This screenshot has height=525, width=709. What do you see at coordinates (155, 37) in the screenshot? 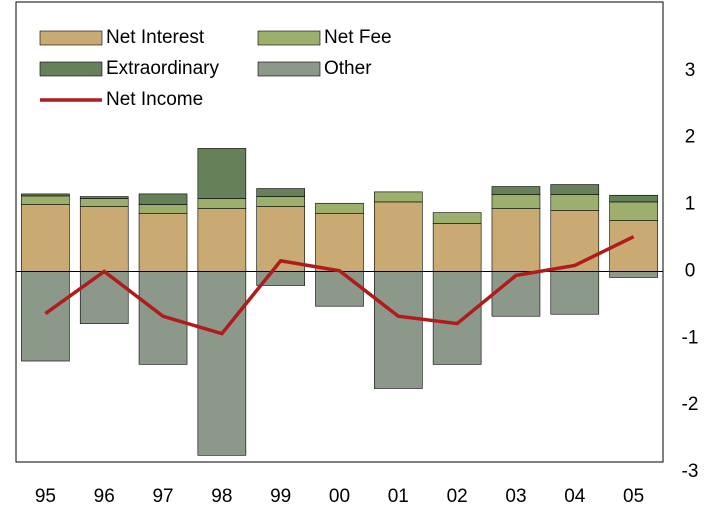
I see `legend-label: Net Interest` at bounding box center [155, 37].